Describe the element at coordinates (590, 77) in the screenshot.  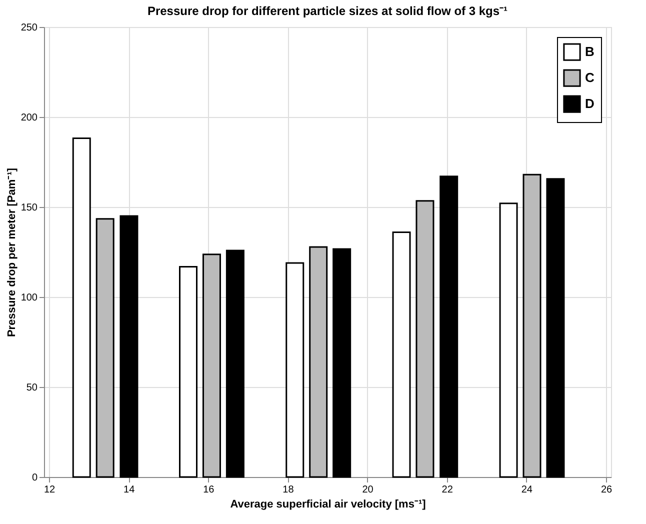
I see `legend-label: C` at that location.